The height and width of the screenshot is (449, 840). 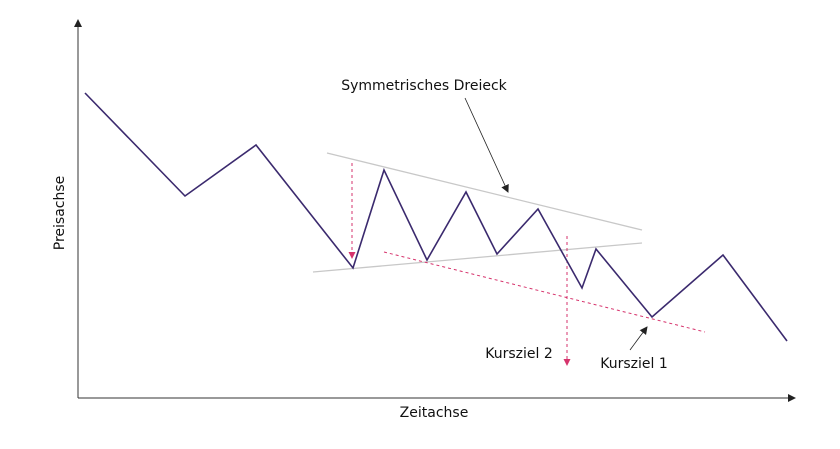 I want to click on x-axis-label: Zeitachse, so click(x=434, y=413).